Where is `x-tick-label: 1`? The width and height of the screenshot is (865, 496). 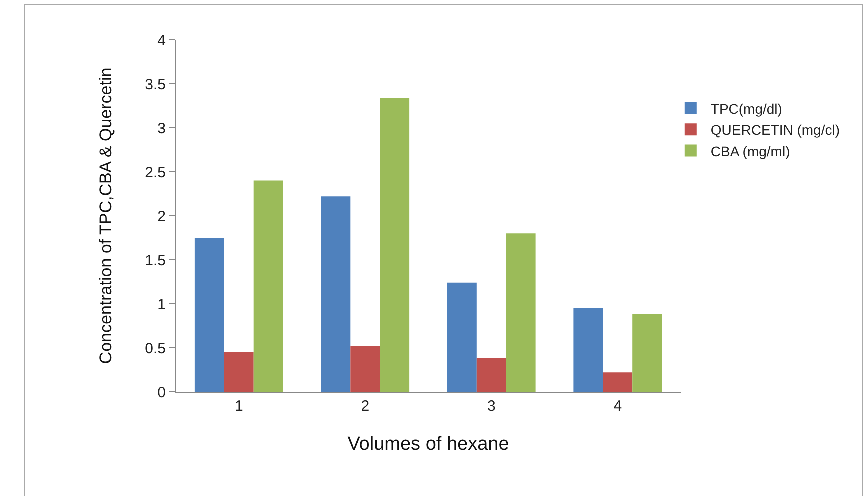
x-tick-label: 1 is located at coordinates (239, 406).